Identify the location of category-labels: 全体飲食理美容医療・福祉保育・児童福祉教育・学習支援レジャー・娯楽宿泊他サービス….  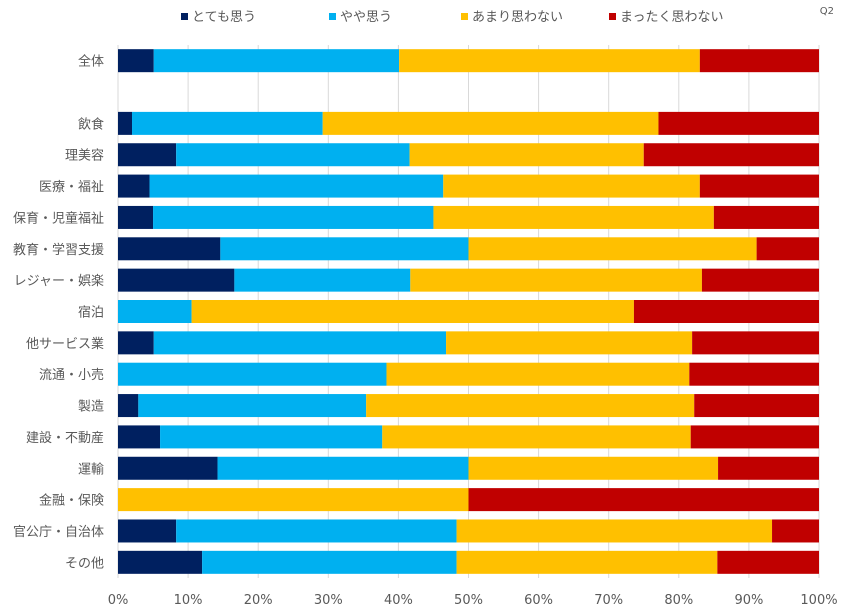
(58, 313).